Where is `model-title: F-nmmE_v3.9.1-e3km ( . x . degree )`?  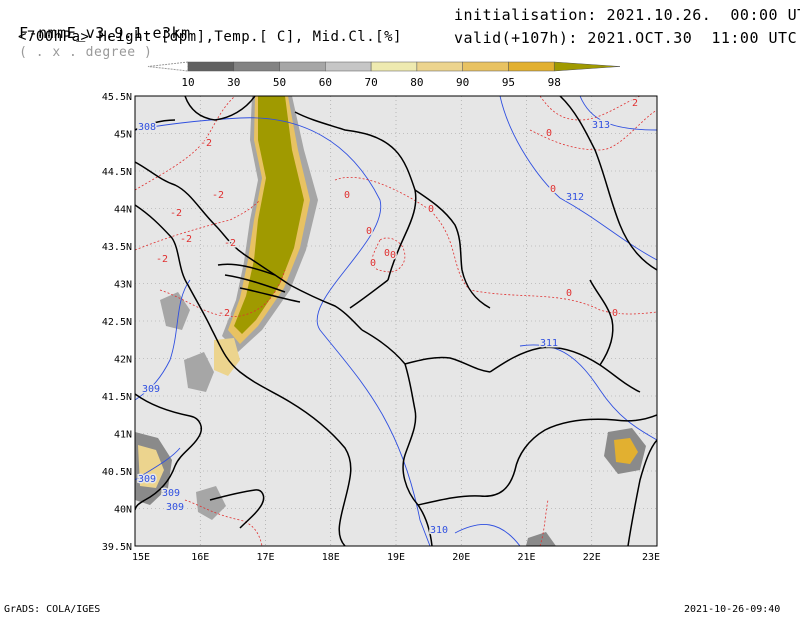
model-title: F-nmmE_v3.9.1-e3km ( . x . degree ) is located at coordinates (95, 33).